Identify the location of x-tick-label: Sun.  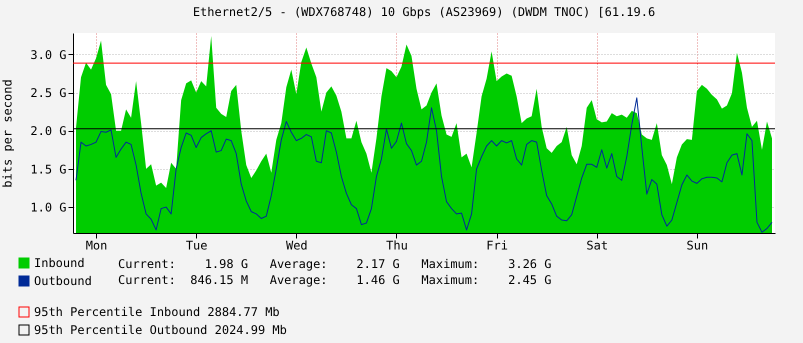
(697, 245).